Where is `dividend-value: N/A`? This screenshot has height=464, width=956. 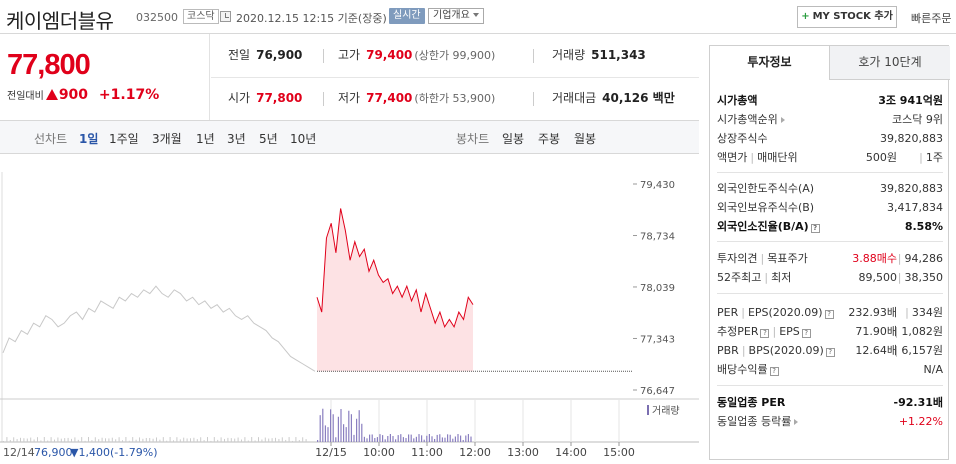 dividend-value: N/A is located at coordinates (933, 369).